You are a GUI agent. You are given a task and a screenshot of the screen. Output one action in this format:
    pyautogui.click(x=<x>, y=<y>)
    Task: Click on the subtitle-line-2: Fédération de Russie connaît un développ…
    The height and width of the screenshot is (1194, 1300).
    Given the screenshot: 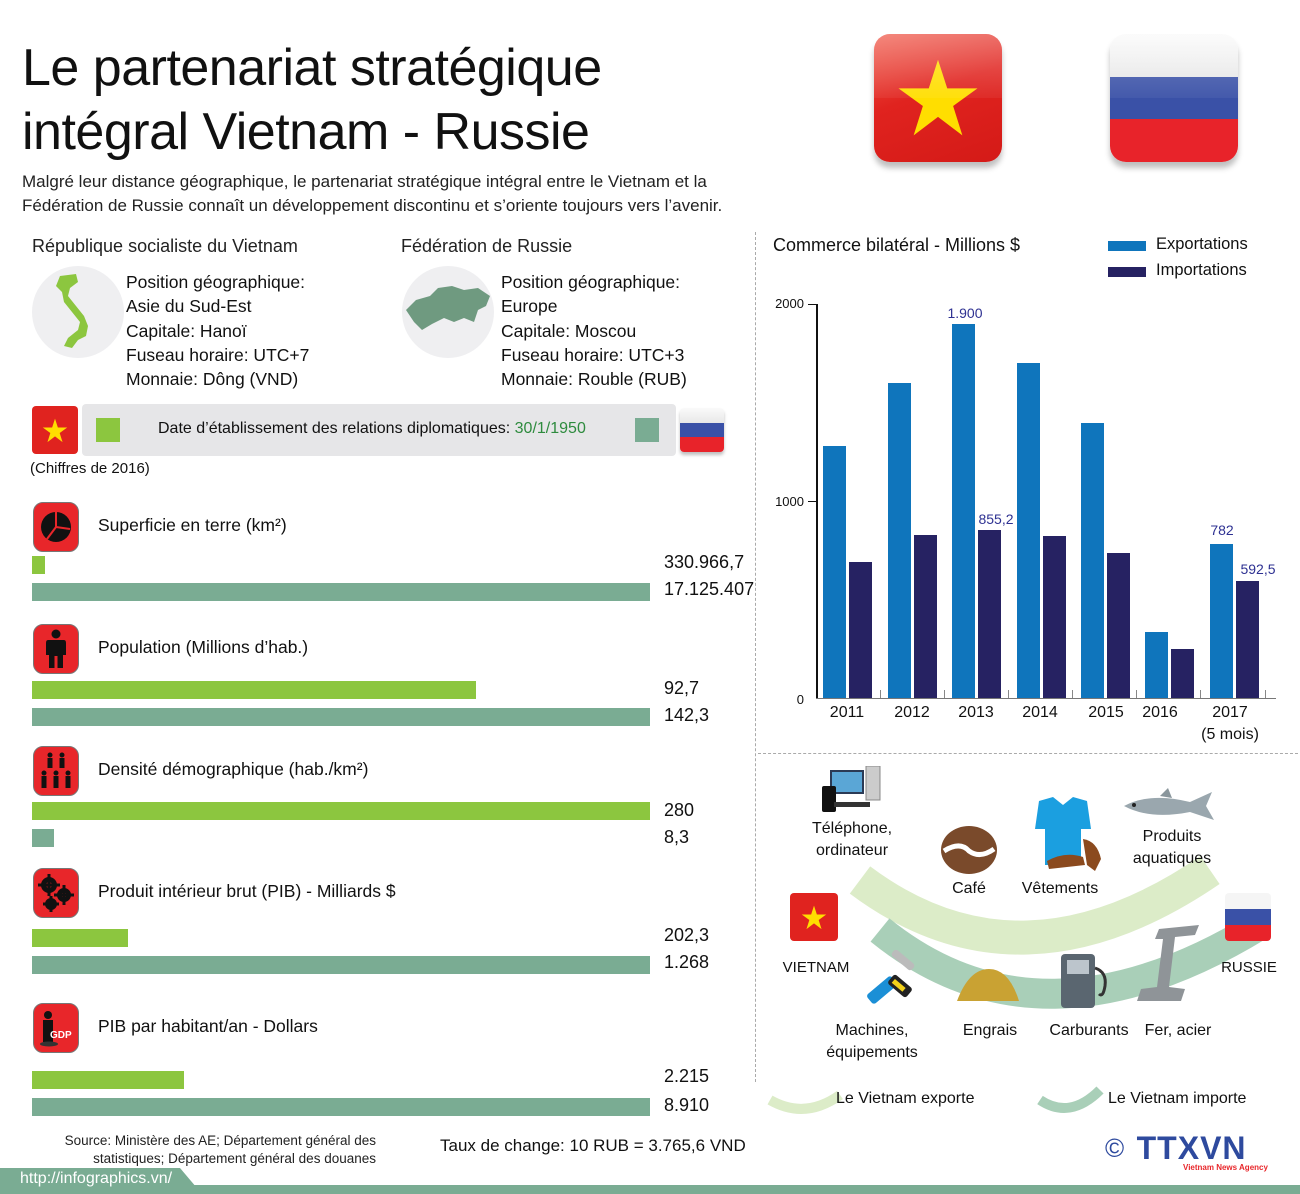 What is the action you would take?
    pyautogui.click(x=372, y=205)
    